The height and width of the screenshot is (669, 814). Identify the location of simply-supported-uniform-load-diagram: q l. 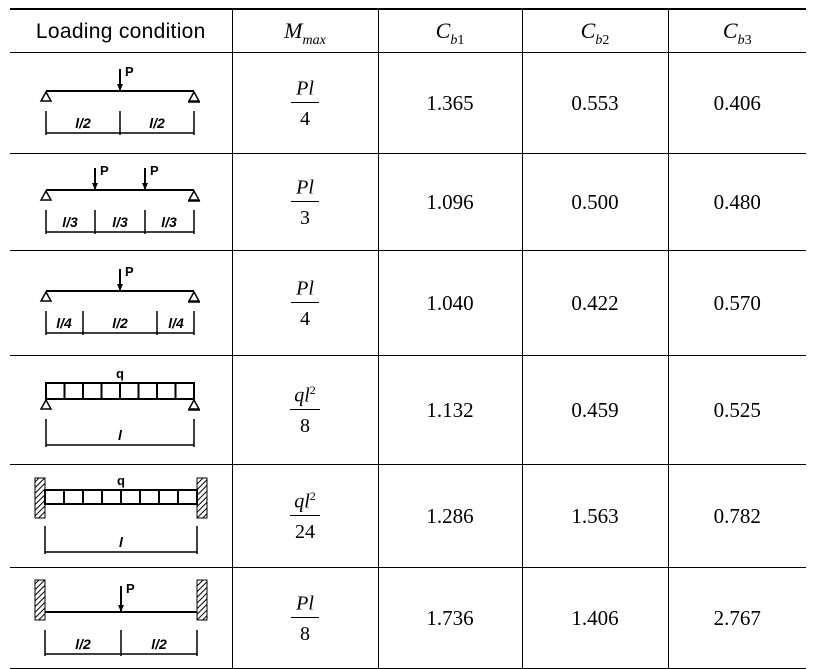
(120, 407).